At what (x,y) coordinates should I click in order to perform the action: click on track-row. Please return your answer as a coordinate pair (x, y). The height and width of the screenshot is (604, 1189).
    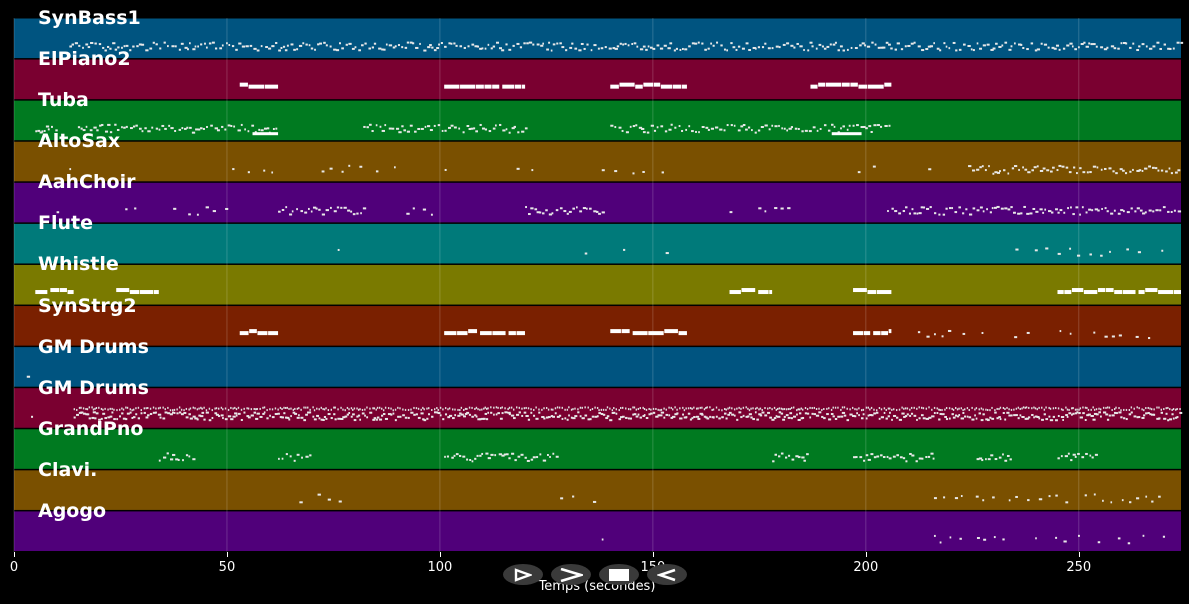
    Looking at the image, I should click on (597, 490).